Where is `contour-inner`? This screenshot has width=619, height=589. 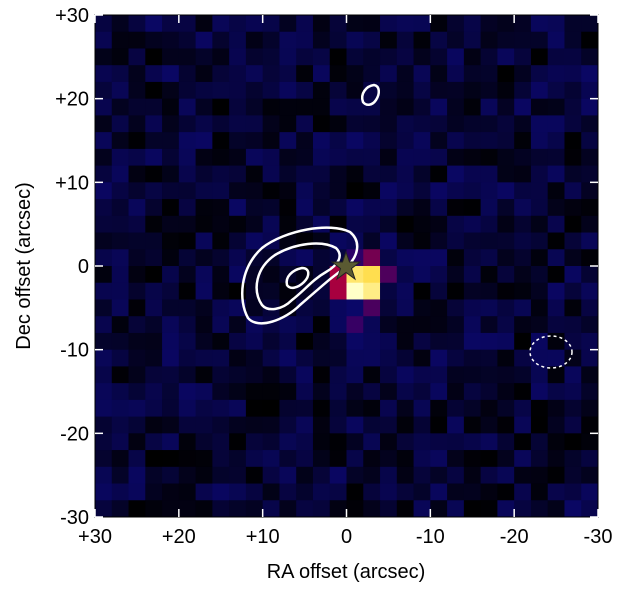 contour-inner is located at coordinates (297, 278).